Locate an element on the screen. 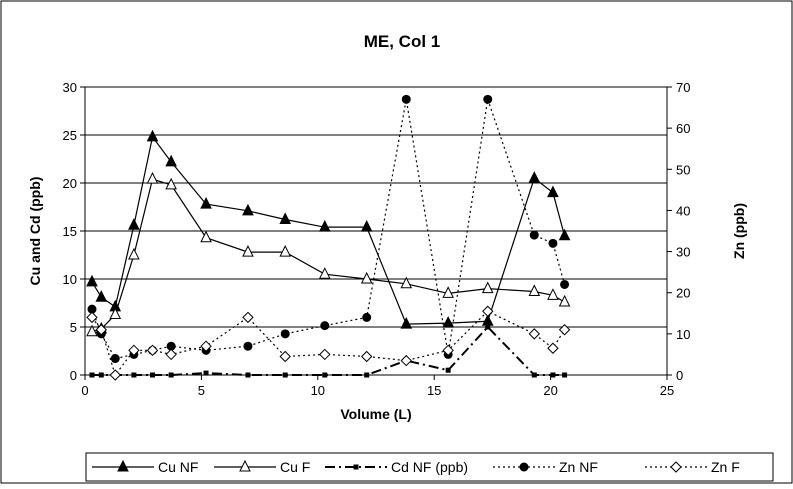 The image size is (793, 489). y-left-tick-label: 20 is located at coordinates (70, 183).